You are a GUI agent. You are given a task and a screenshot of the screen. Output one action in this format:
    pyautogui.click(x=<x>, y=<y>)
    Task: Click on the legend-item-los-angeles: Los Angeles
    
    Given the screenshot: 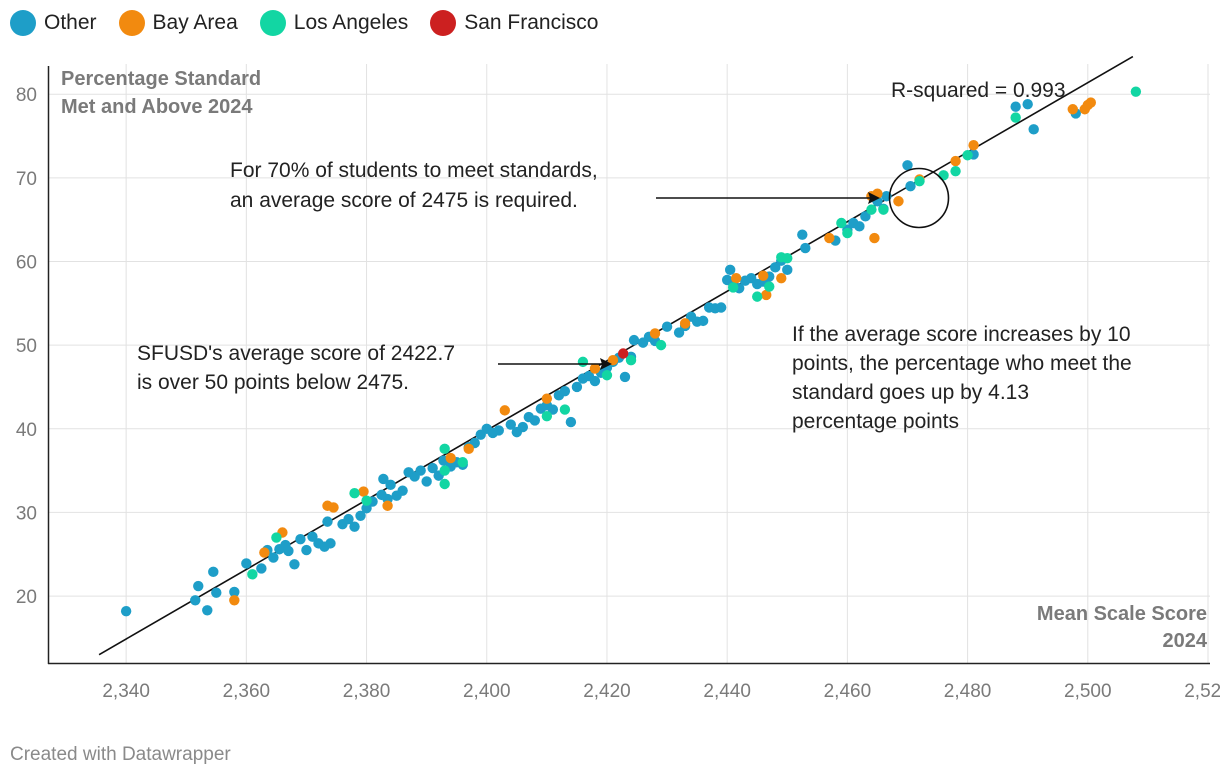 What is the action you would take?
    pyautogui.click(x=333, y=23)
    